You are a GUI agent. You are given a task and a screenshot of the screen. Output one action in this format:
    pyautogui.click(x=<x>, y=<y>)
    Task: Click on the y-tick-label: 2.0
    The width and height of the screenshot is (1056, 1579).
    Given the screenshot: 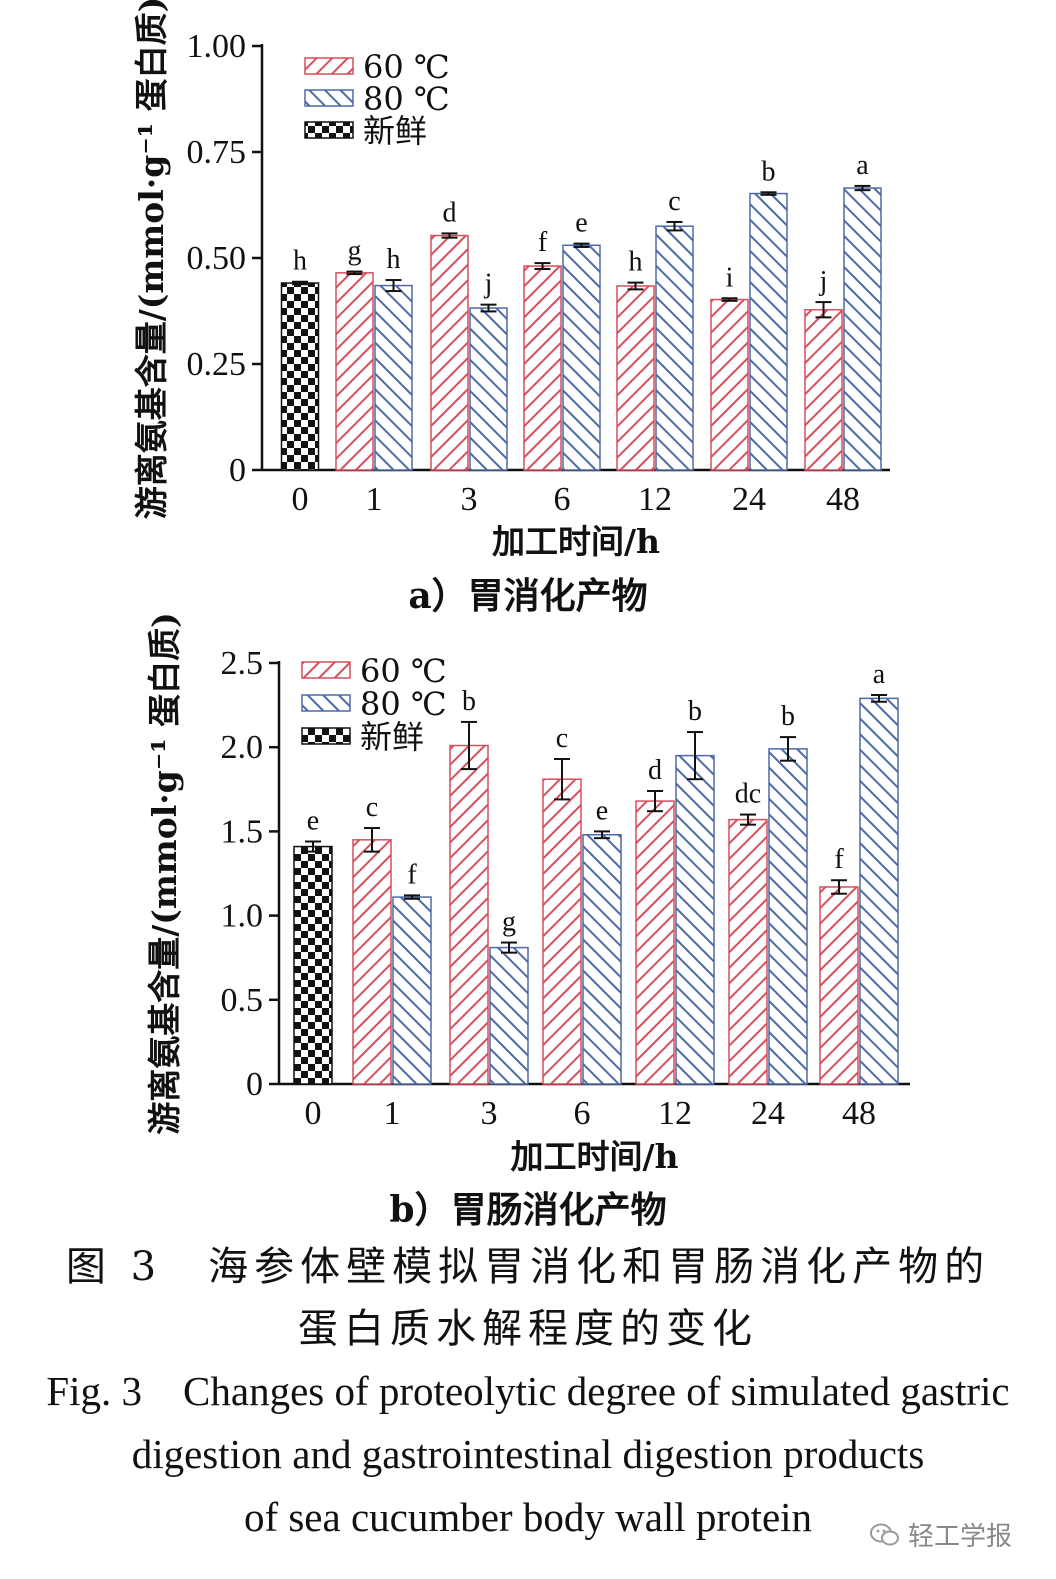 What is the action you would take?
    pyautogui.click(x=242, y=747)
    